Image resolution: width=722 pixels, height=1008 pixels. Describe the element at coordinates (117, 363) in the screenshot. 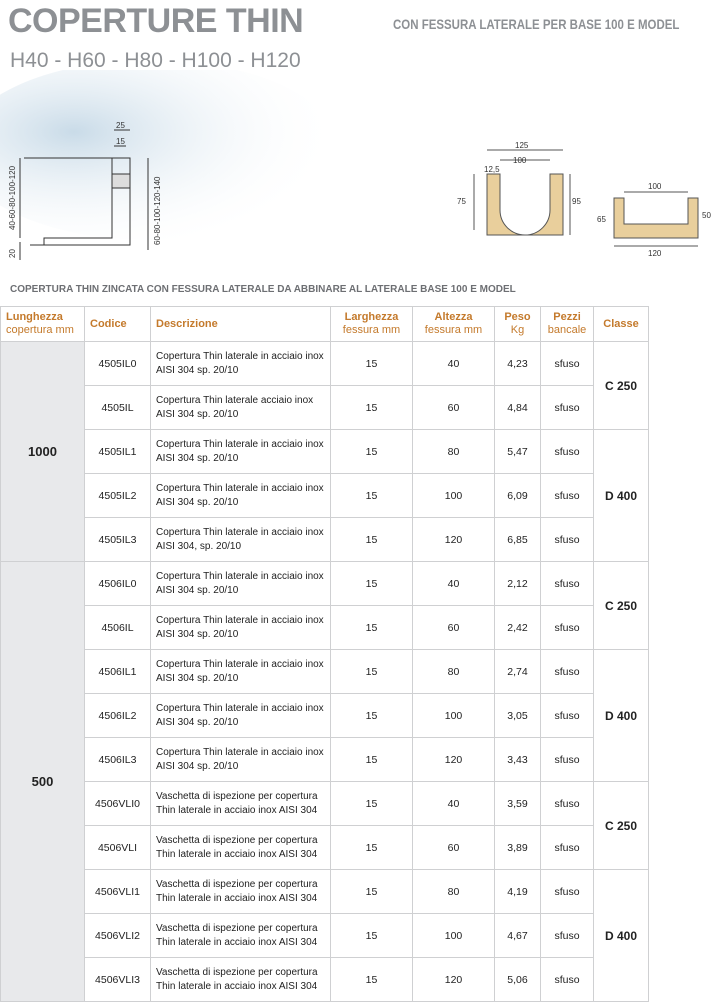

I see `code-cell: 4505IL0` at that location.